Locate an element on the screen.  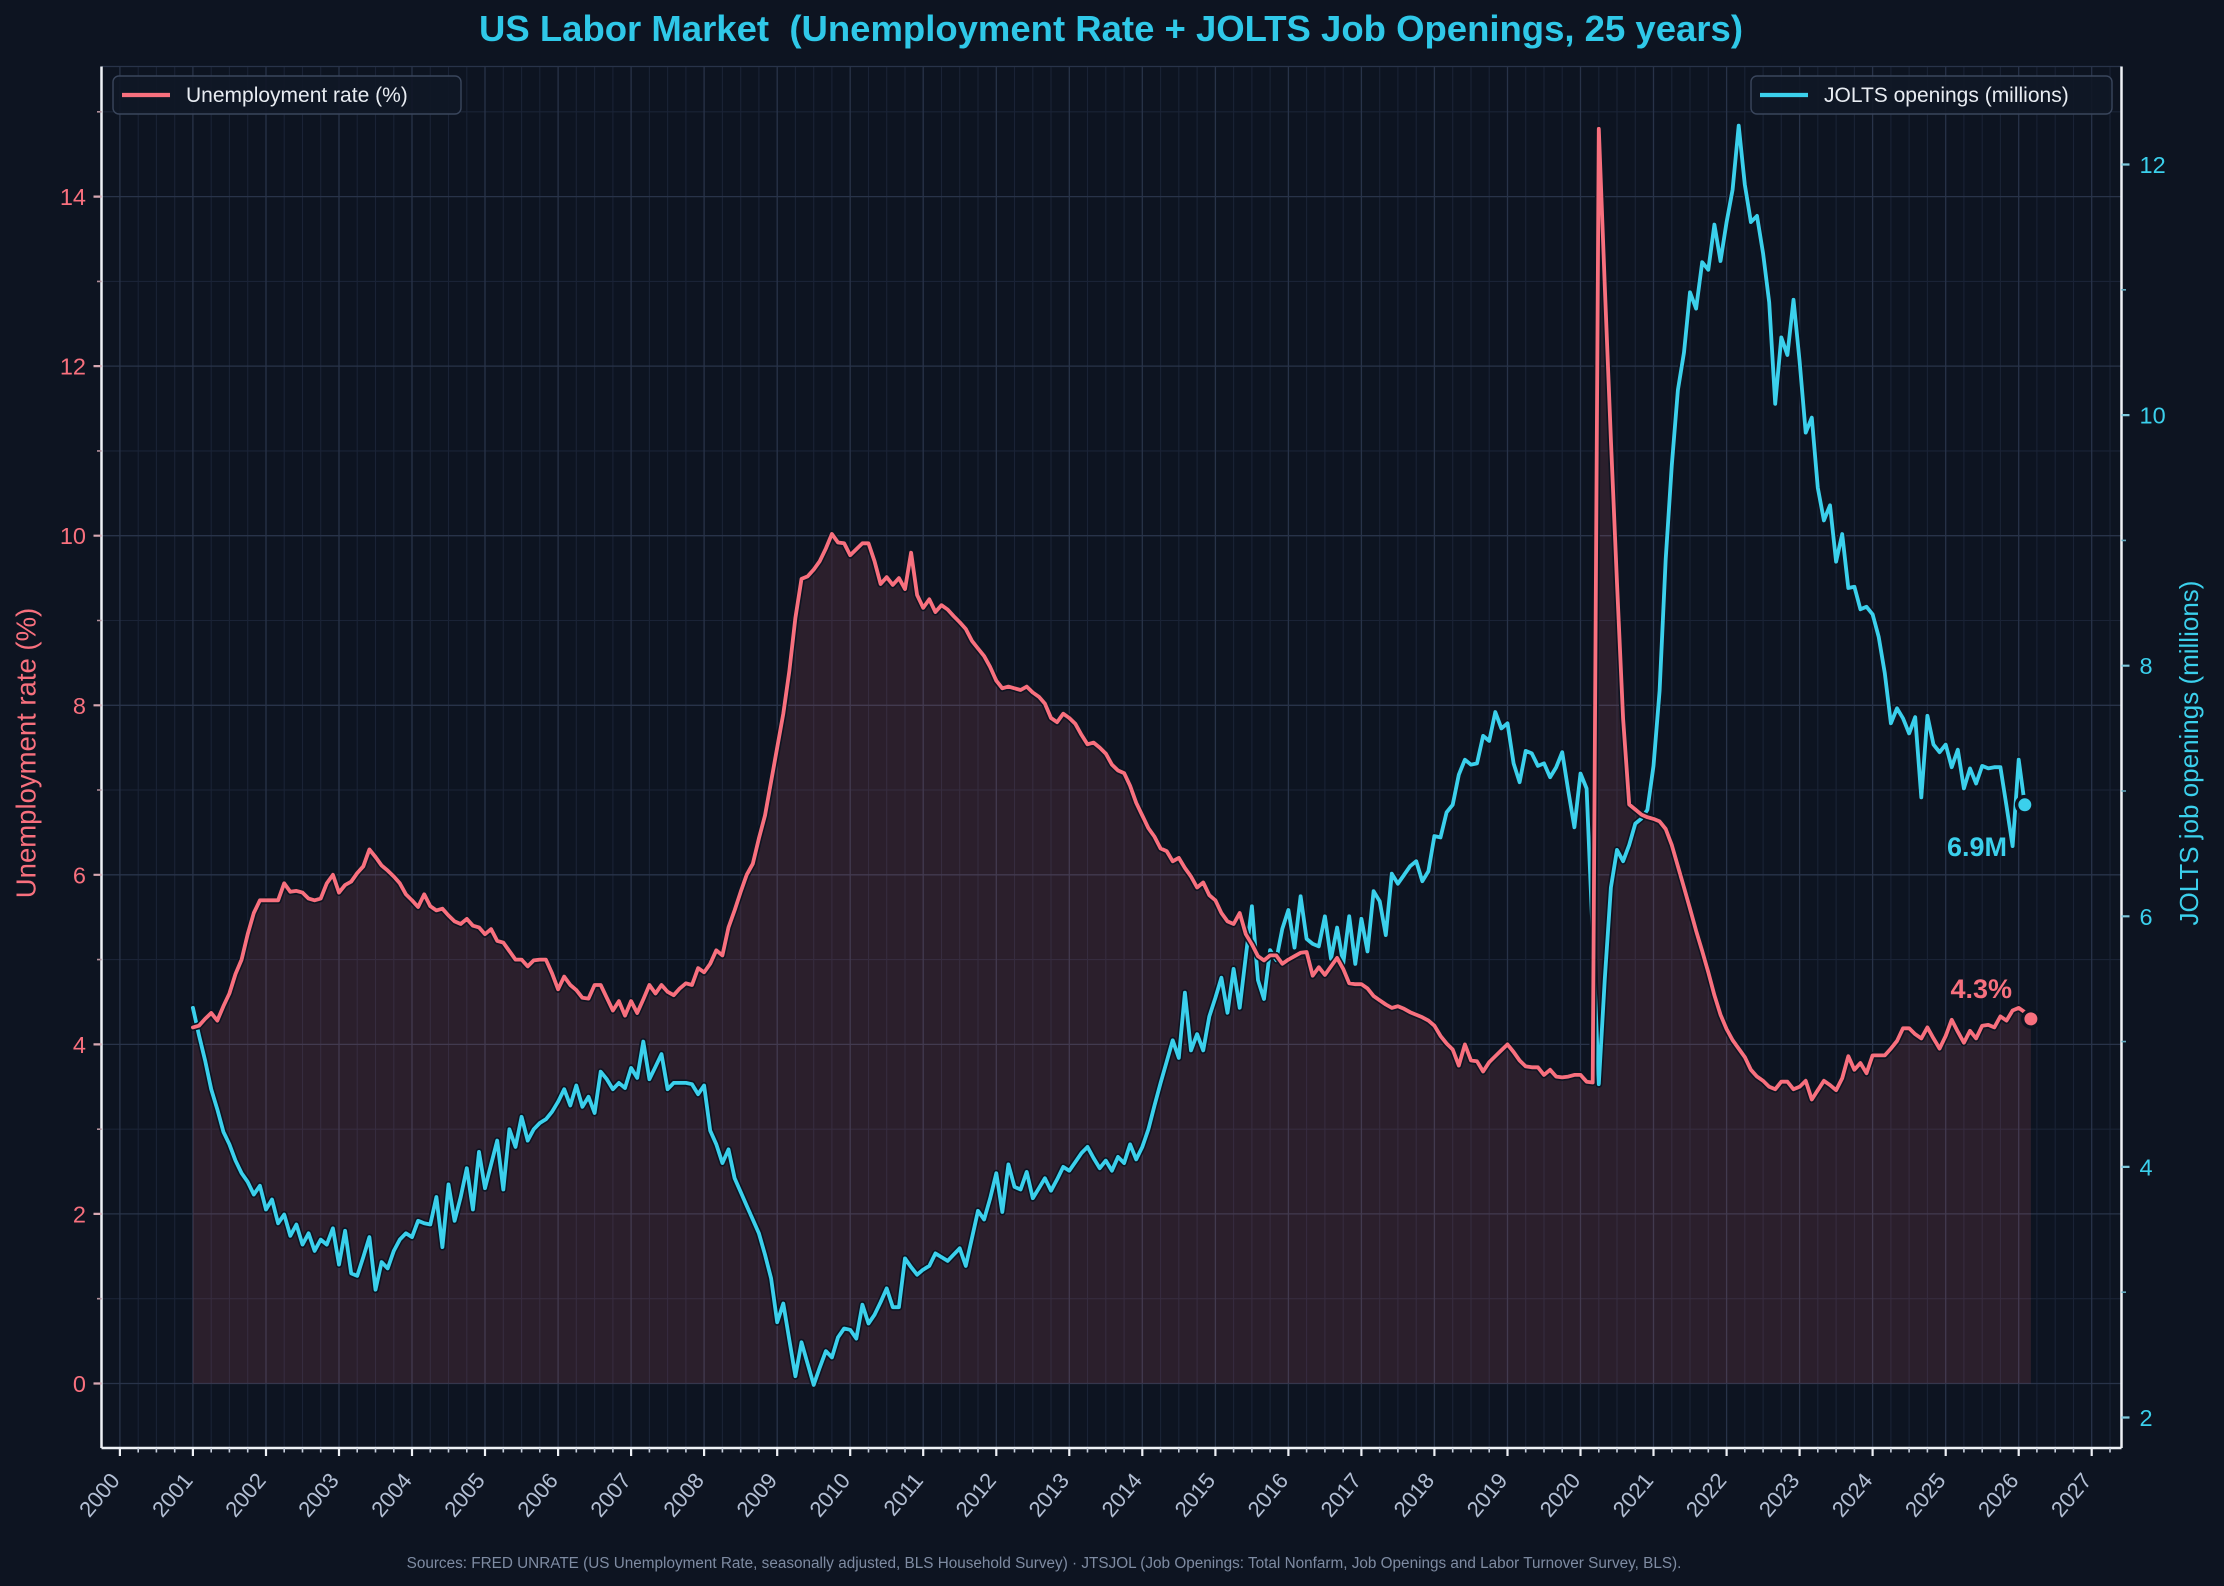
svg-text: 6.9M is located at coordinates (1977, 847).